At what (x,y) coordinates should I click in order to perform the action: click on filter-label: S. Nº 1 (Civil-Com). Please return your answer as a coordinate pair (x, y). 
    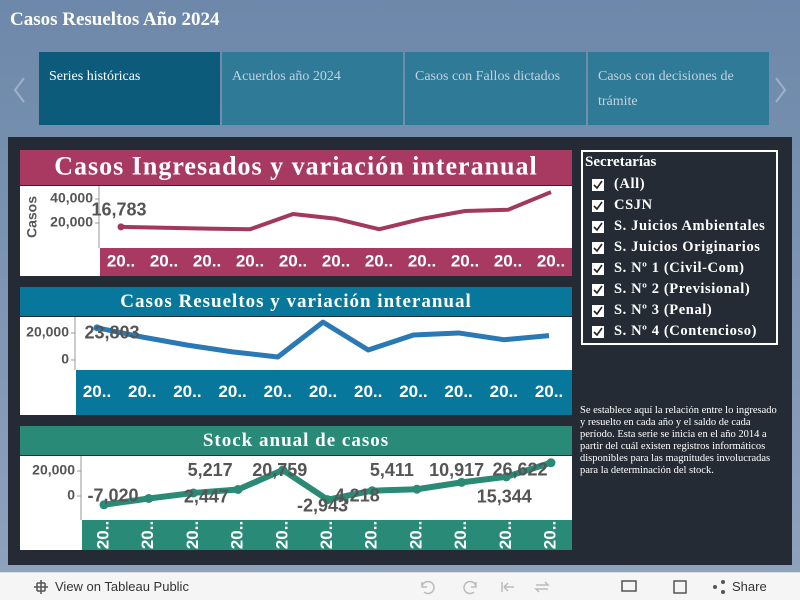
    Looking at the image, I should click on (679, 268).